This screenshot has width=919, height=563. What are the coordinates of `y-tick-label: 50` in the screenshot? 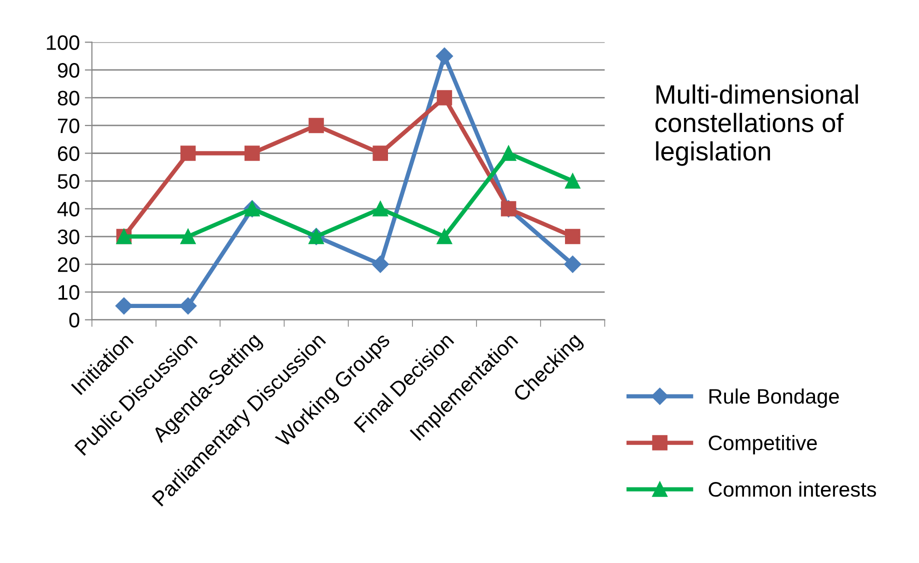 It's located at (69, 181).